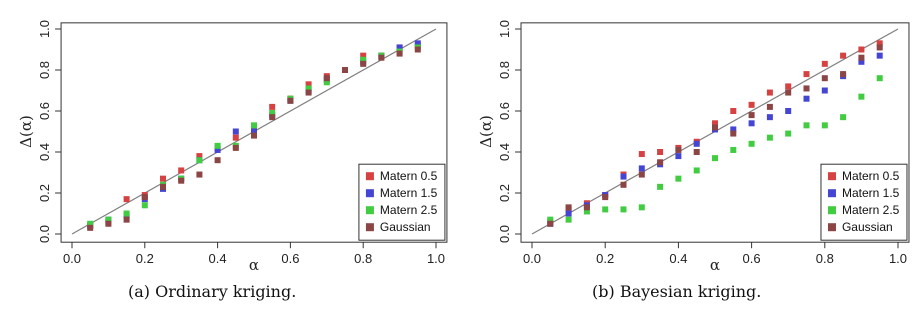 Image resolution: width=912 pixels, height=328 pixels. Describe the element at coordinates (677, 291) in the screenshot. I see `caption-bayesian-kriging: (b) Bayesian kriging.` at that location.